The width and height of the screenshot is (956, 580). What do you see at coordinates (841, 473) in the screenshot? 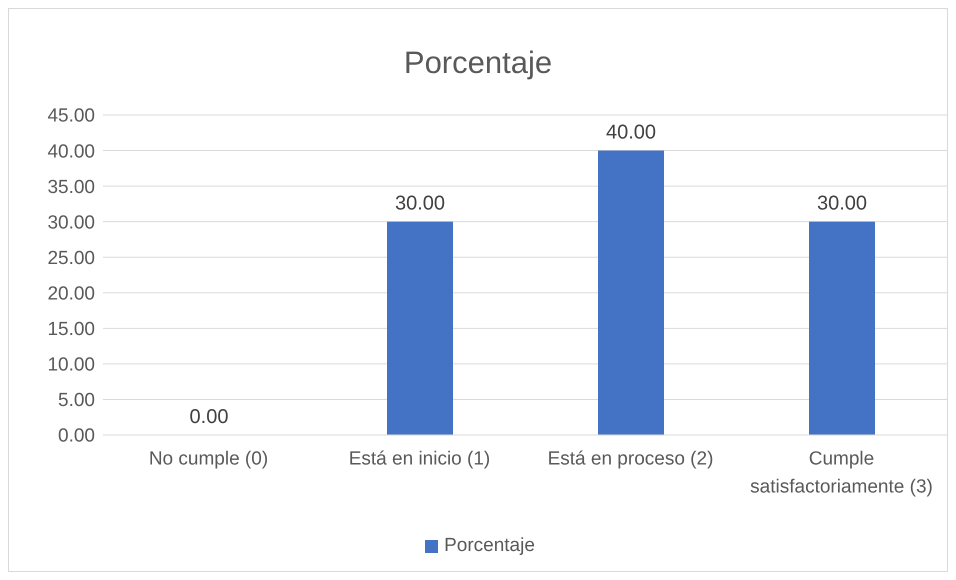
I see `x-tick-label: Cumple satisfactoriamente (3)` at bounding box center [841, 473].